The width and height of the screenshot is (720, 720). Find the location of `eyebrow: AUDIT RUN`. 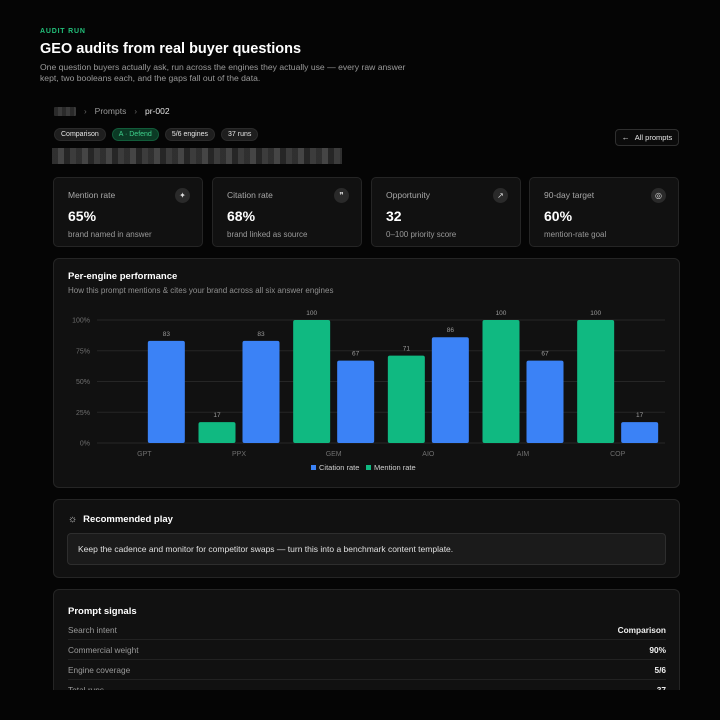

eyebrow: AUDIT RUN is located at coordinates (63, 31).